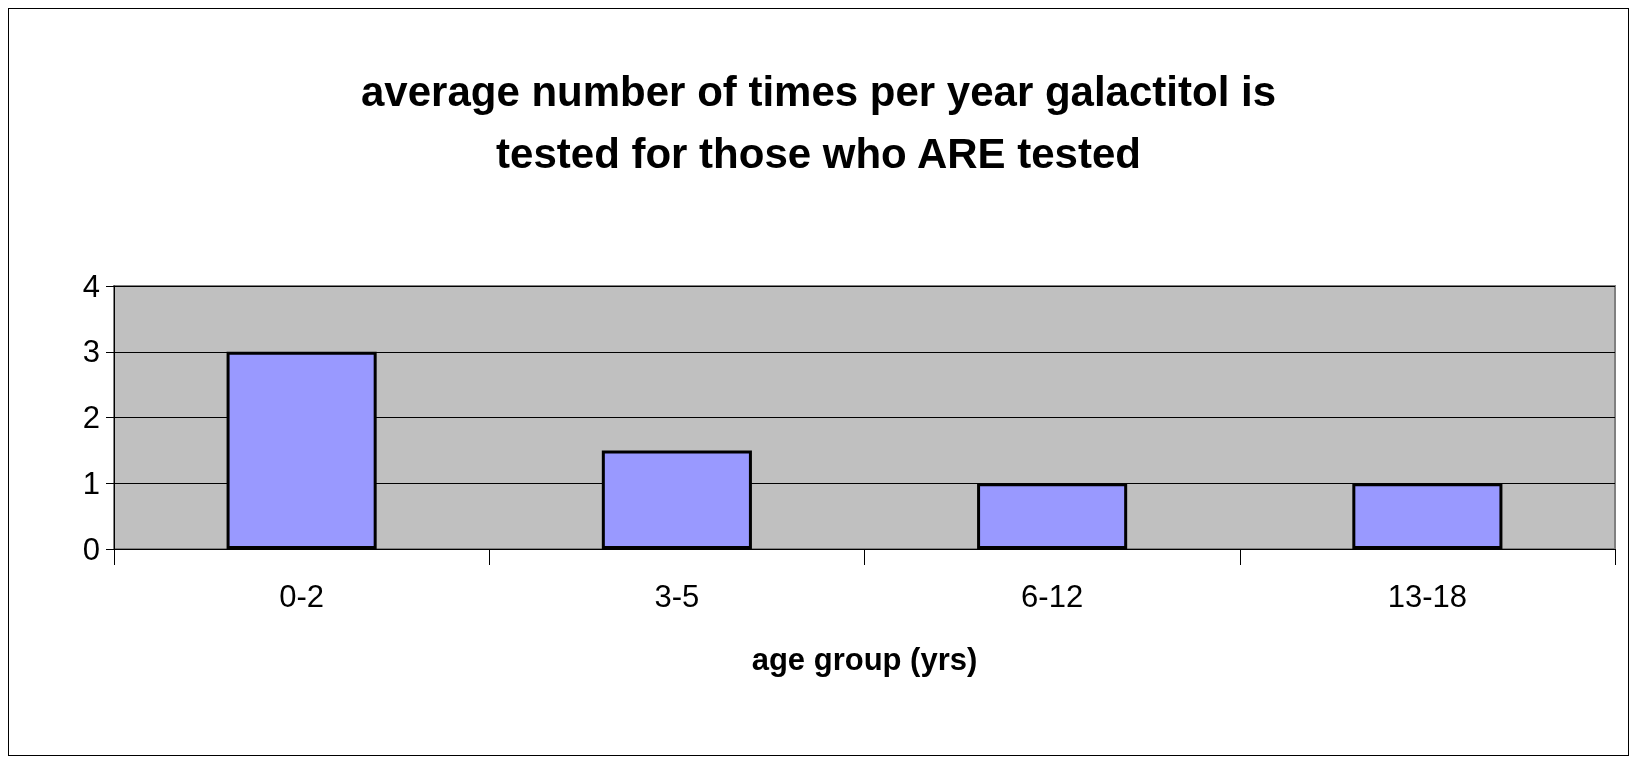 This screenshot has width=1637, height=764. I want to click on x-tick-label: 13-18, so click(1427, 596).